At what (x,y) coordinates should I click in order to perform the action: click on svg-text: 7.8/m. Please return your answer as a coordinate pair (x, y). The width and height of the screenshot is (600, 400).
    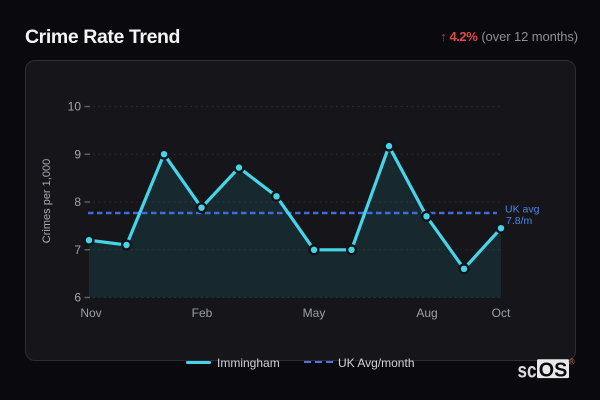
    Looking at the image, I should click on (519, 221).